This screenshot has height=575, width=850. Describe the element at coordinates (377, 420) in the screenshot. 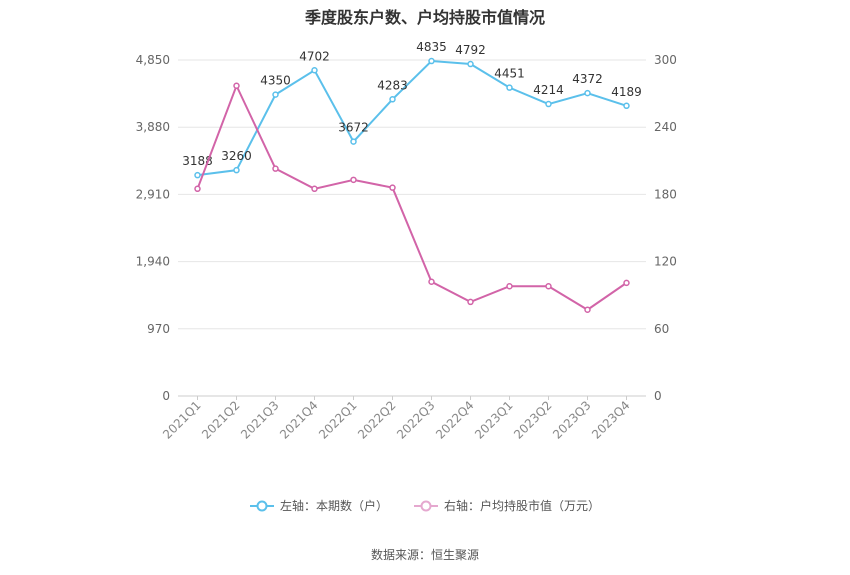

I see `x-tick-label: 2022Q2` at that location.